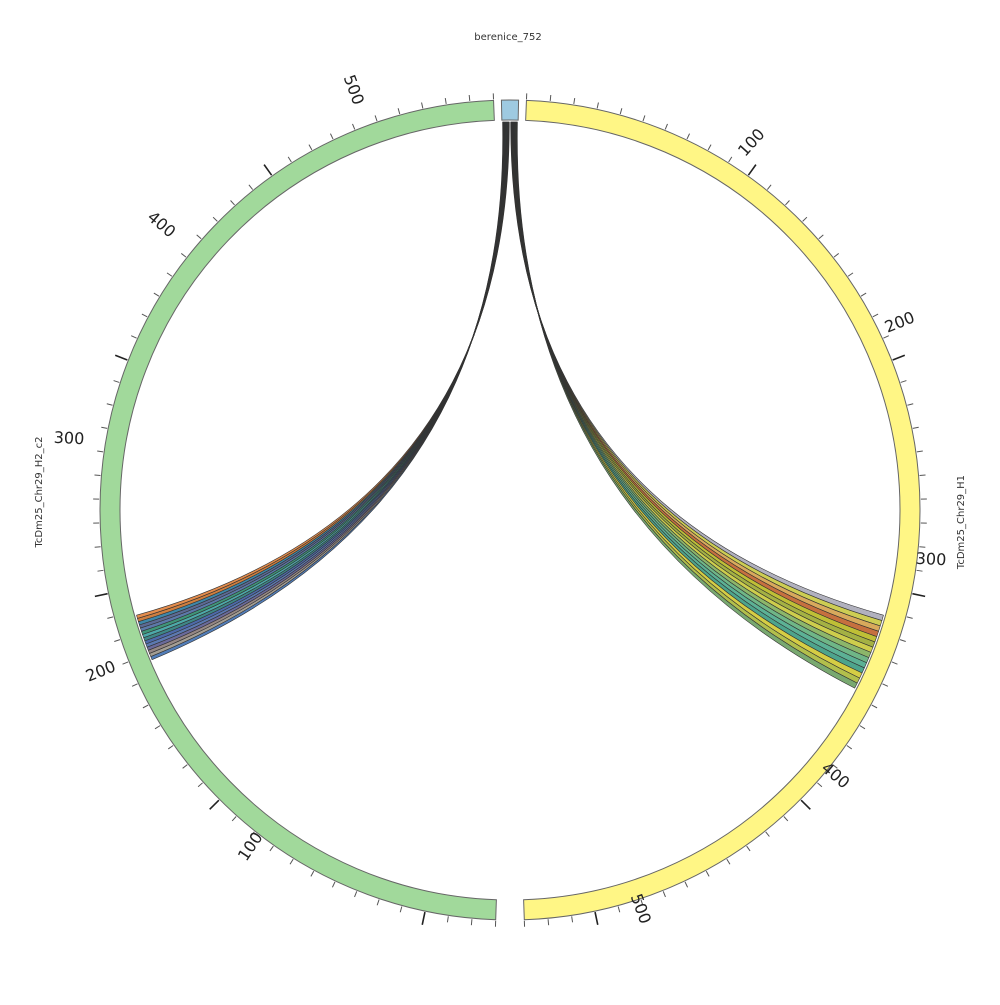 Image resolution: width=1000 pixels, height=1005 pixels. I want to click on tick-label-h2-500: 500, so click(354, 89).